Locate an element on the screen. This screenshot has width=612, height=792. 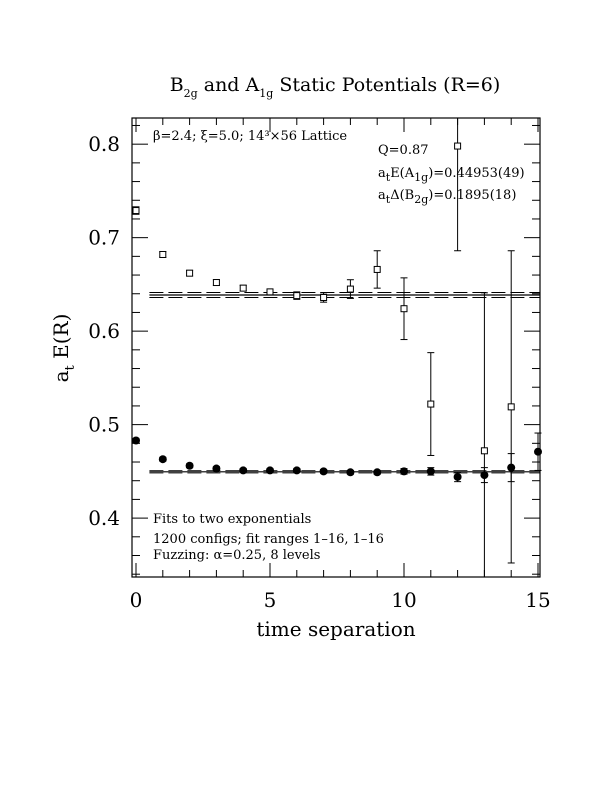
y-tick-label: 0.6 is located at coordinates (104, 331).